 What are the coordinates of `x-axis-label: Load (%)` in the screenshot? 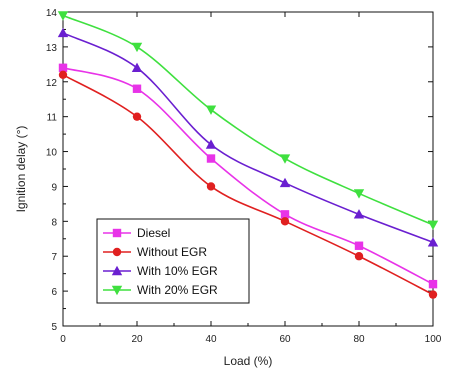 It's located at (248, 361).